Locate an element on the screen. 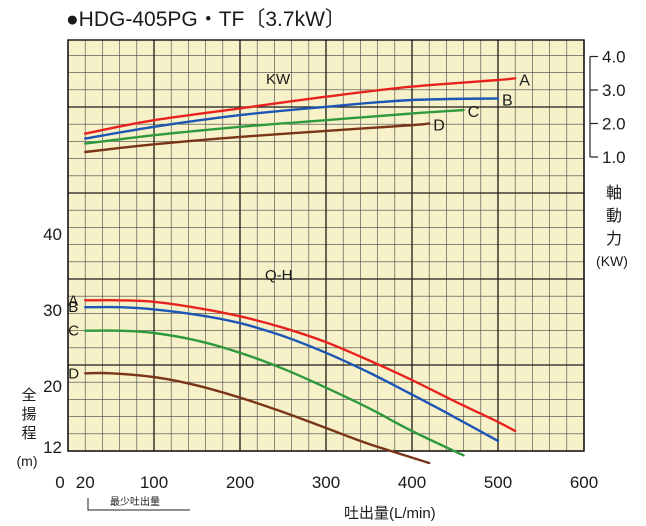 The height and width of the screenshot is (526, 646). kw-curve-label-a: A is located at coordinates (524, 80).